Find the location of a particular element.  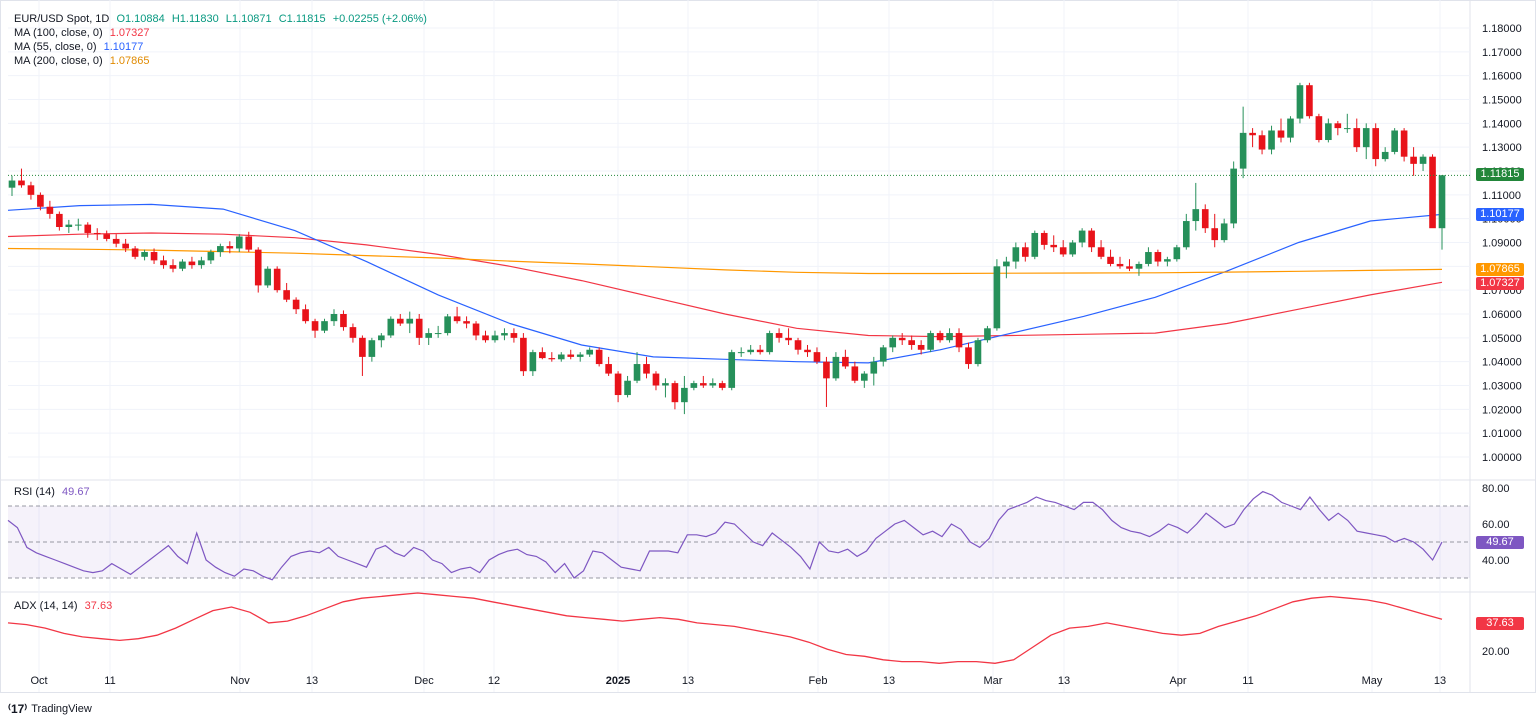

rsi-value: 49.67 is located at coordinates (76, 492).